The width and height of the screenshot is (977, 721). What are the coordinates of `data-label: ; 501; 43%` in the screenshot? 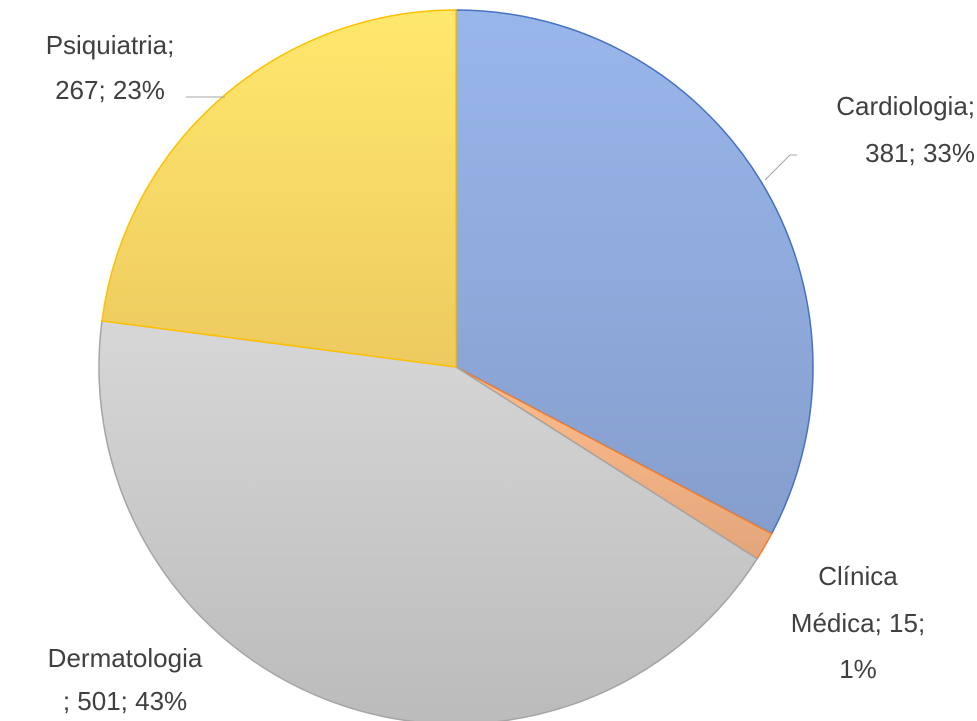 It's located at (125, 701).